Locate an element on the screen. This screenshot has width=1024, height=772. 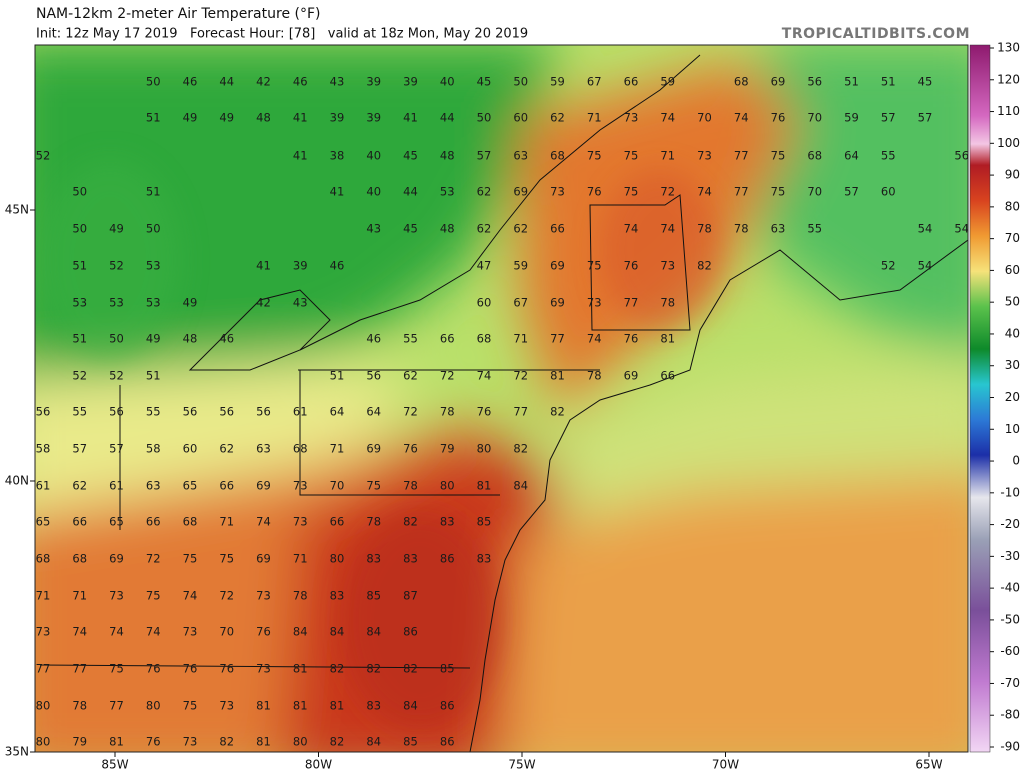
station-value: 58 is located at coordinates (153, 449).